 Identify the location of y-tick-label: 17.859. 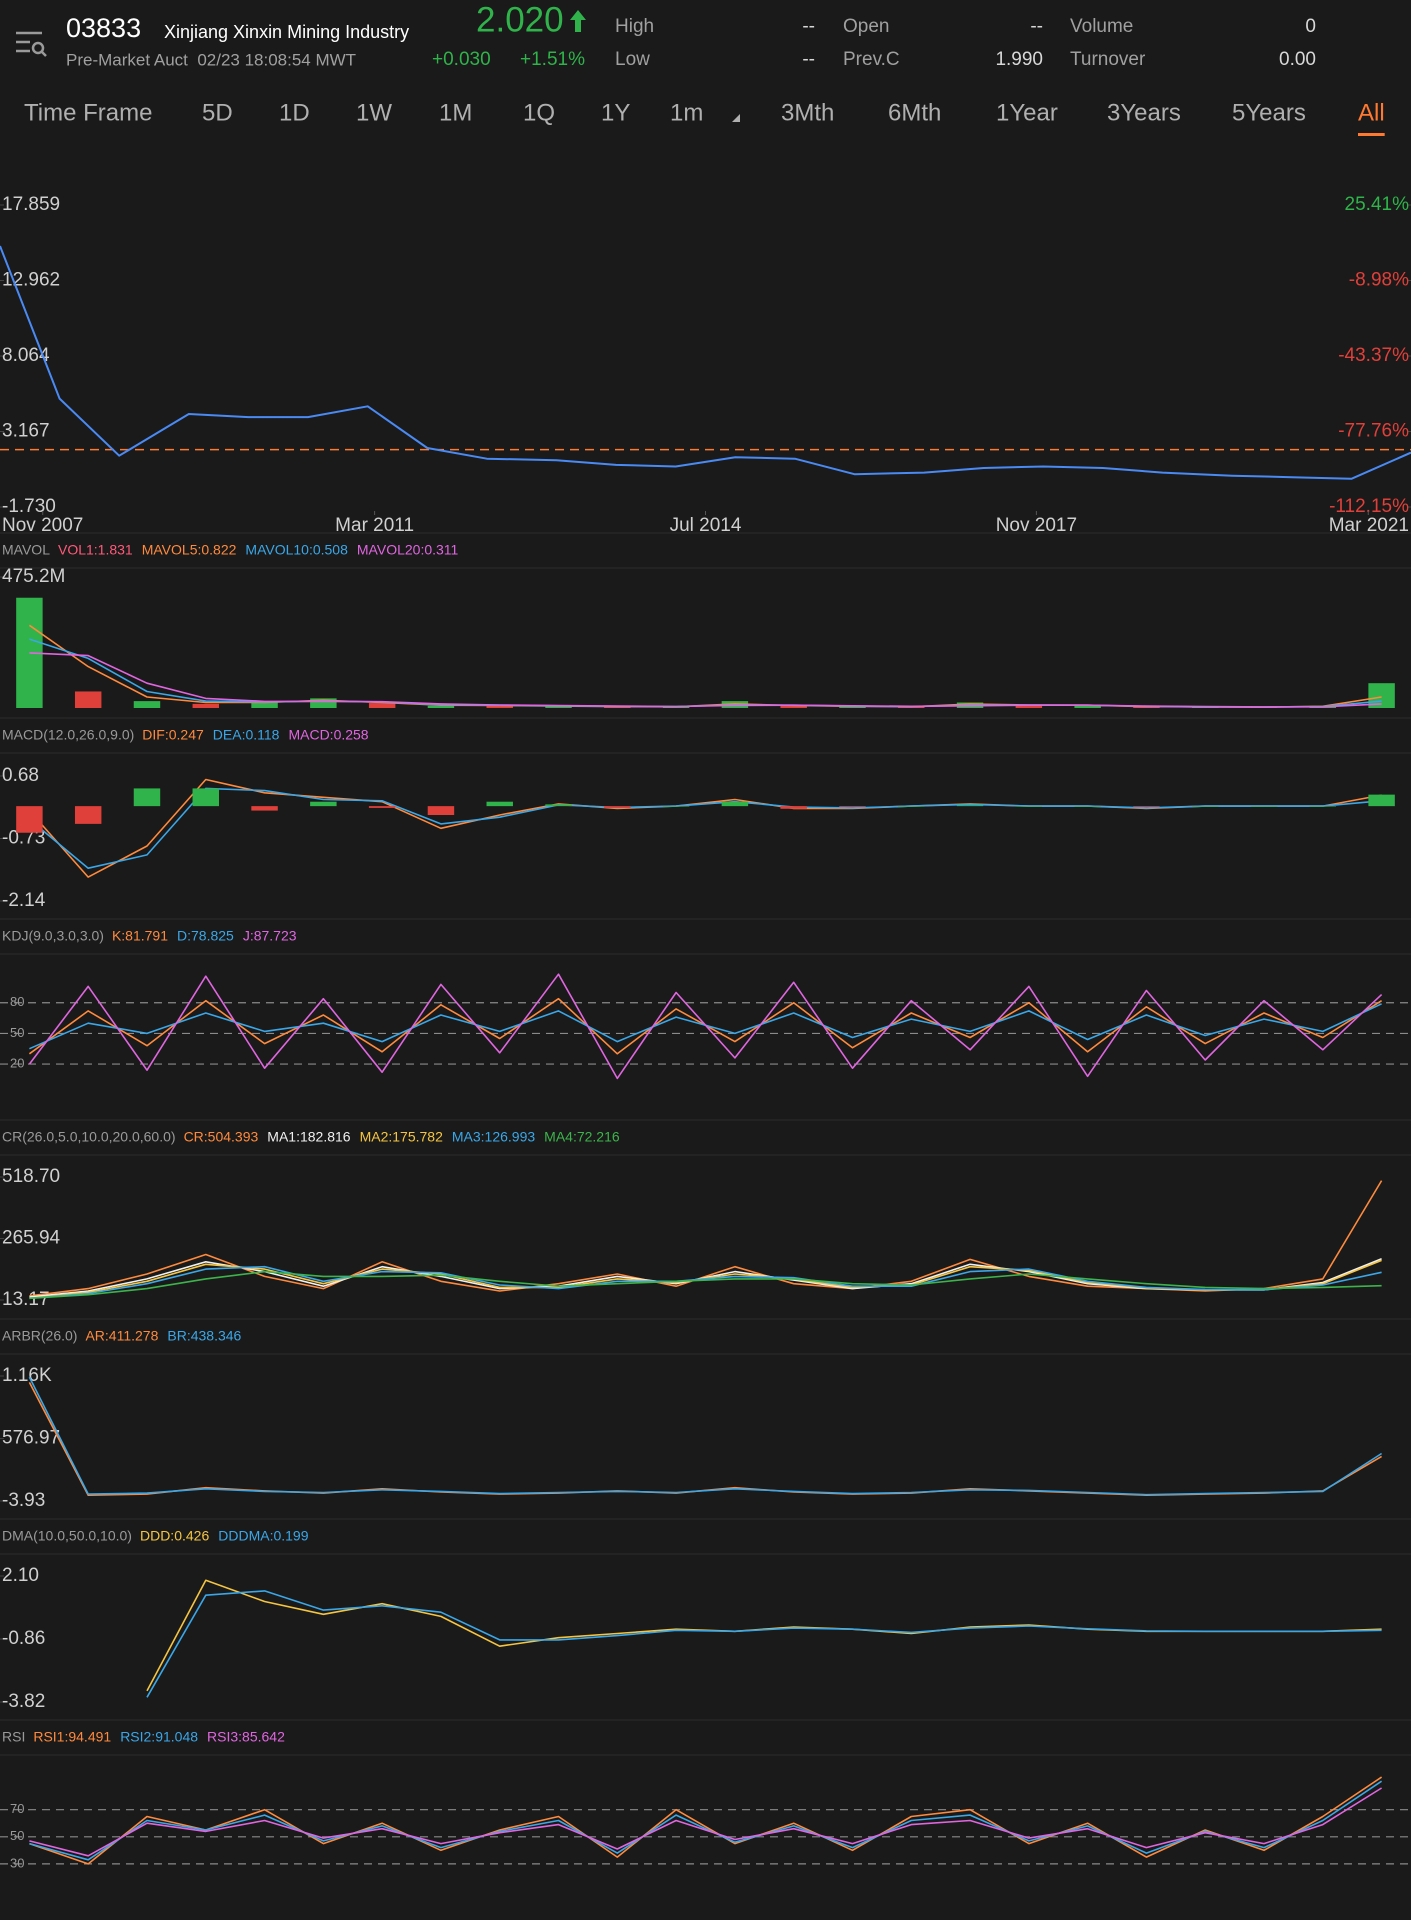
(31, 204).